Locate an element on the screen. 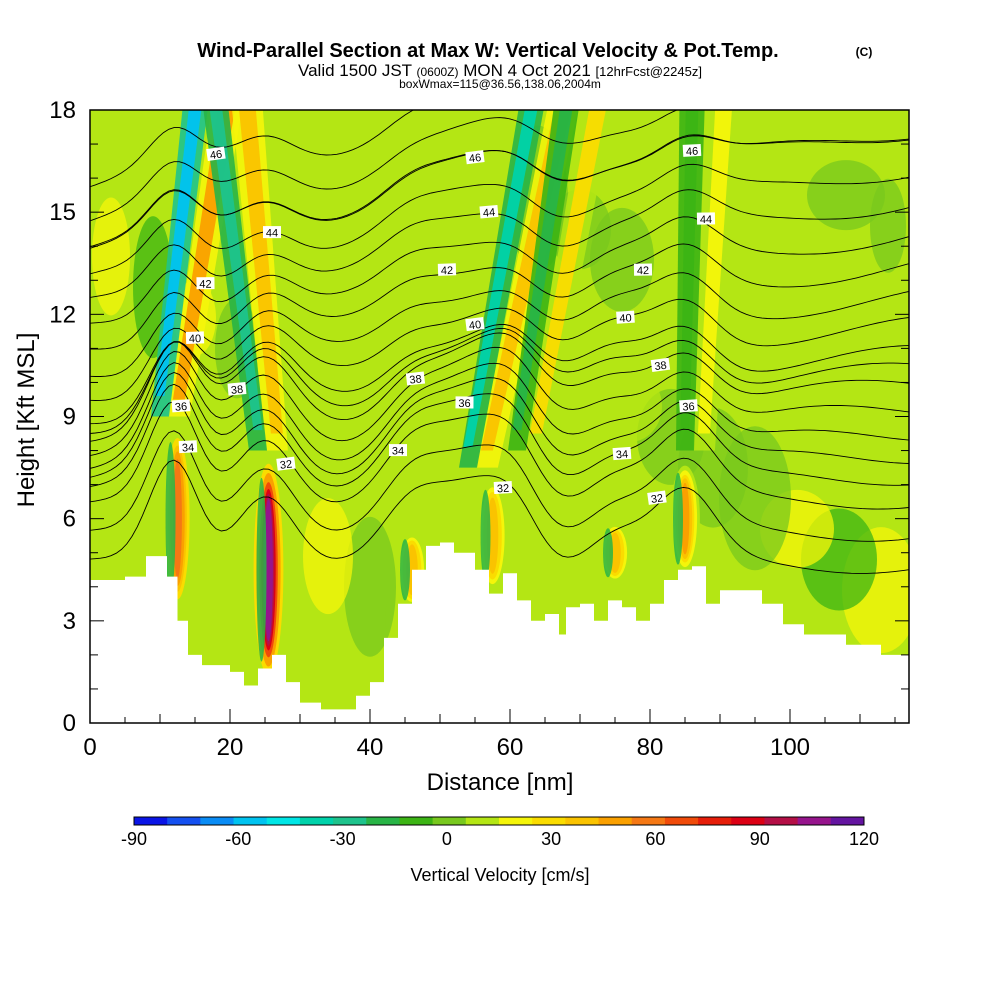  contour-label-text: 34 is located at coordinates (622, 455).